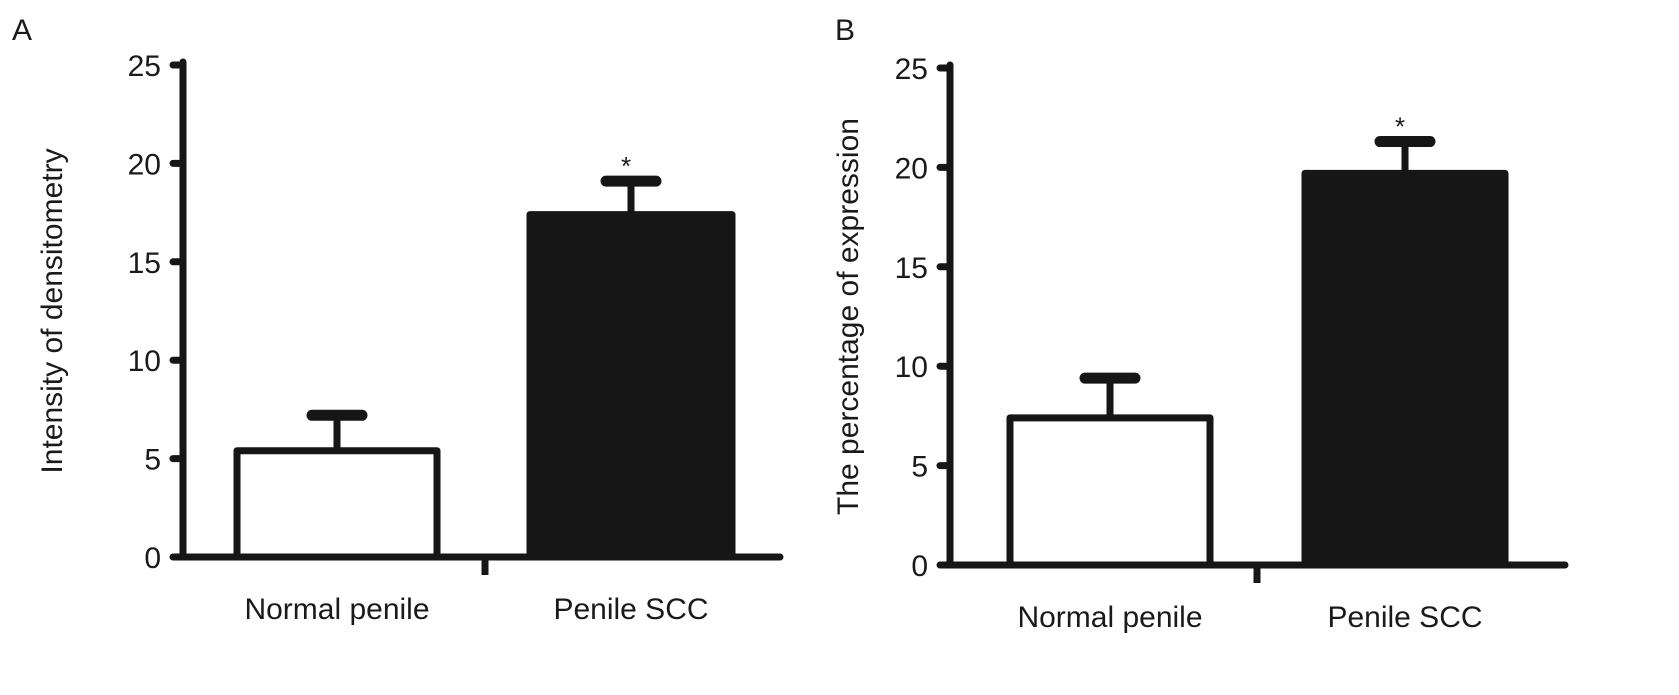 This screenshot has height=695, width=1679. What do you see at coordinates (22, 30) in the screenshot?
I see `panel-label: A` at bounding box center [22, 30].